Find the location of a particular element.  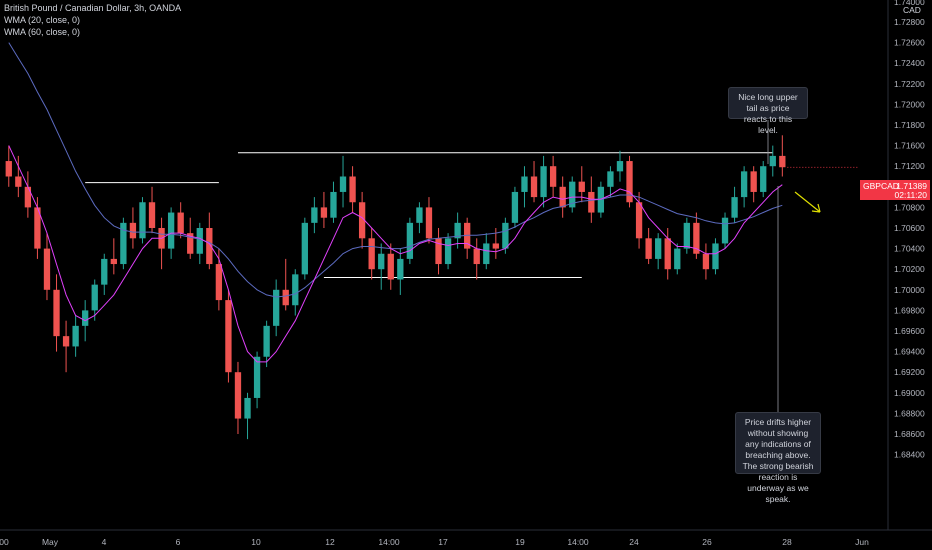

arrow-shaft is located at coordinates (807, 202).